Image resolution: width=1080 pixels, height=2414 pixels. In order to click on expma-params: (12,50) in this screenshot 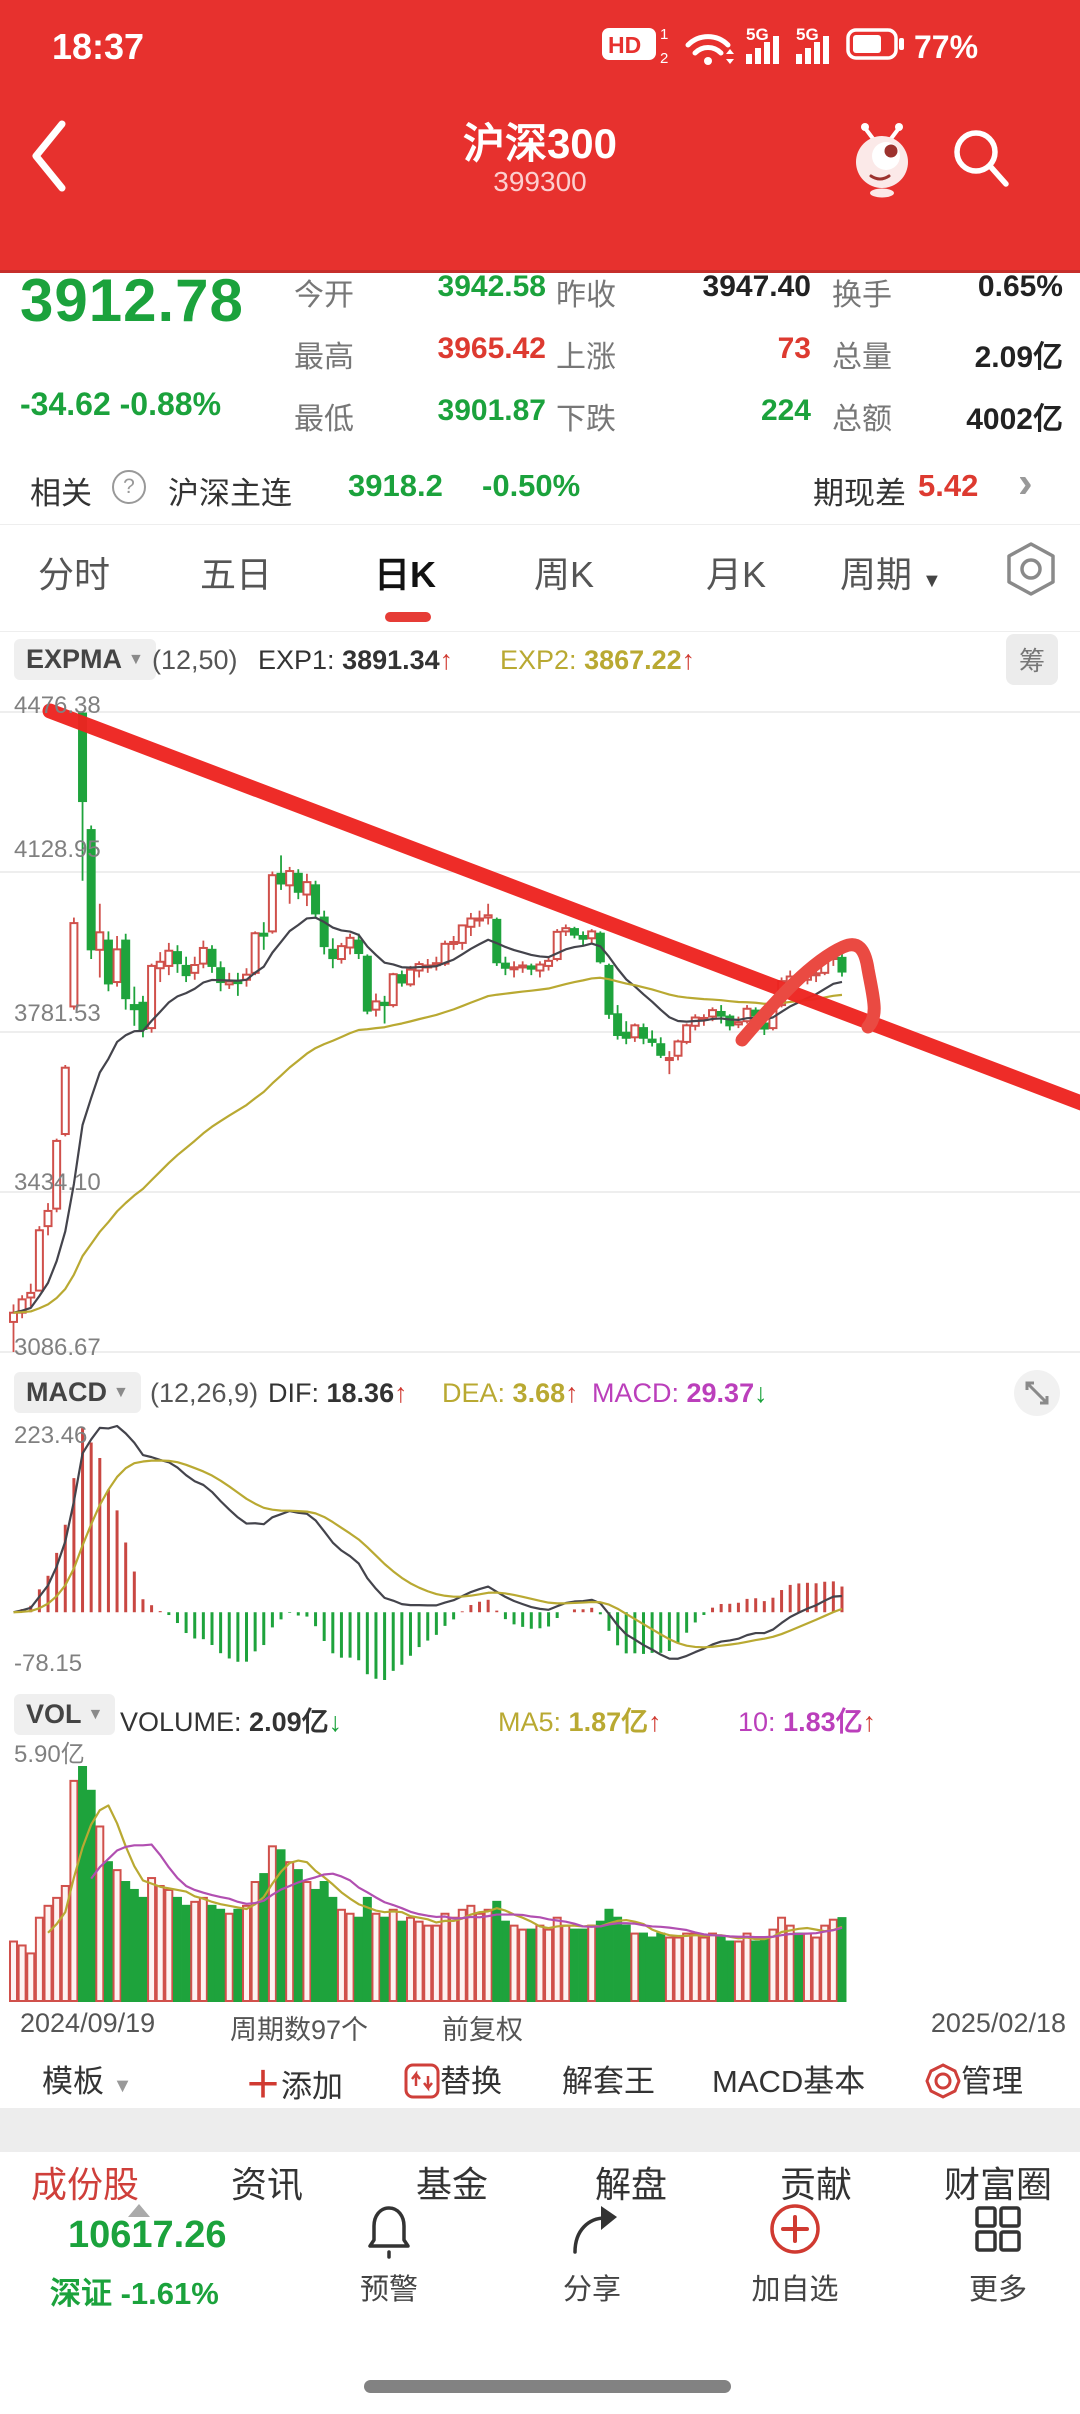, I will do `click(195, 660)`.